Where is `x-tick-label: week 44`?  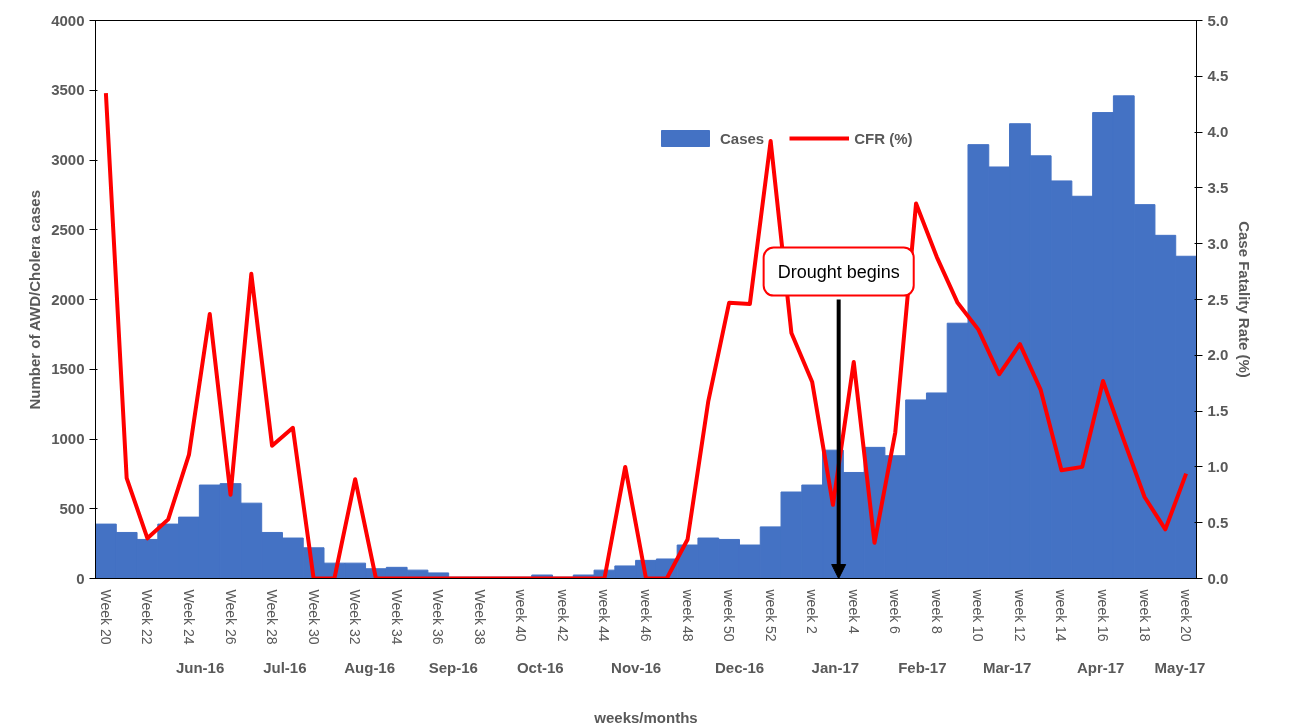 x-tick-label: week 44 is located at coordinates (604, 615).